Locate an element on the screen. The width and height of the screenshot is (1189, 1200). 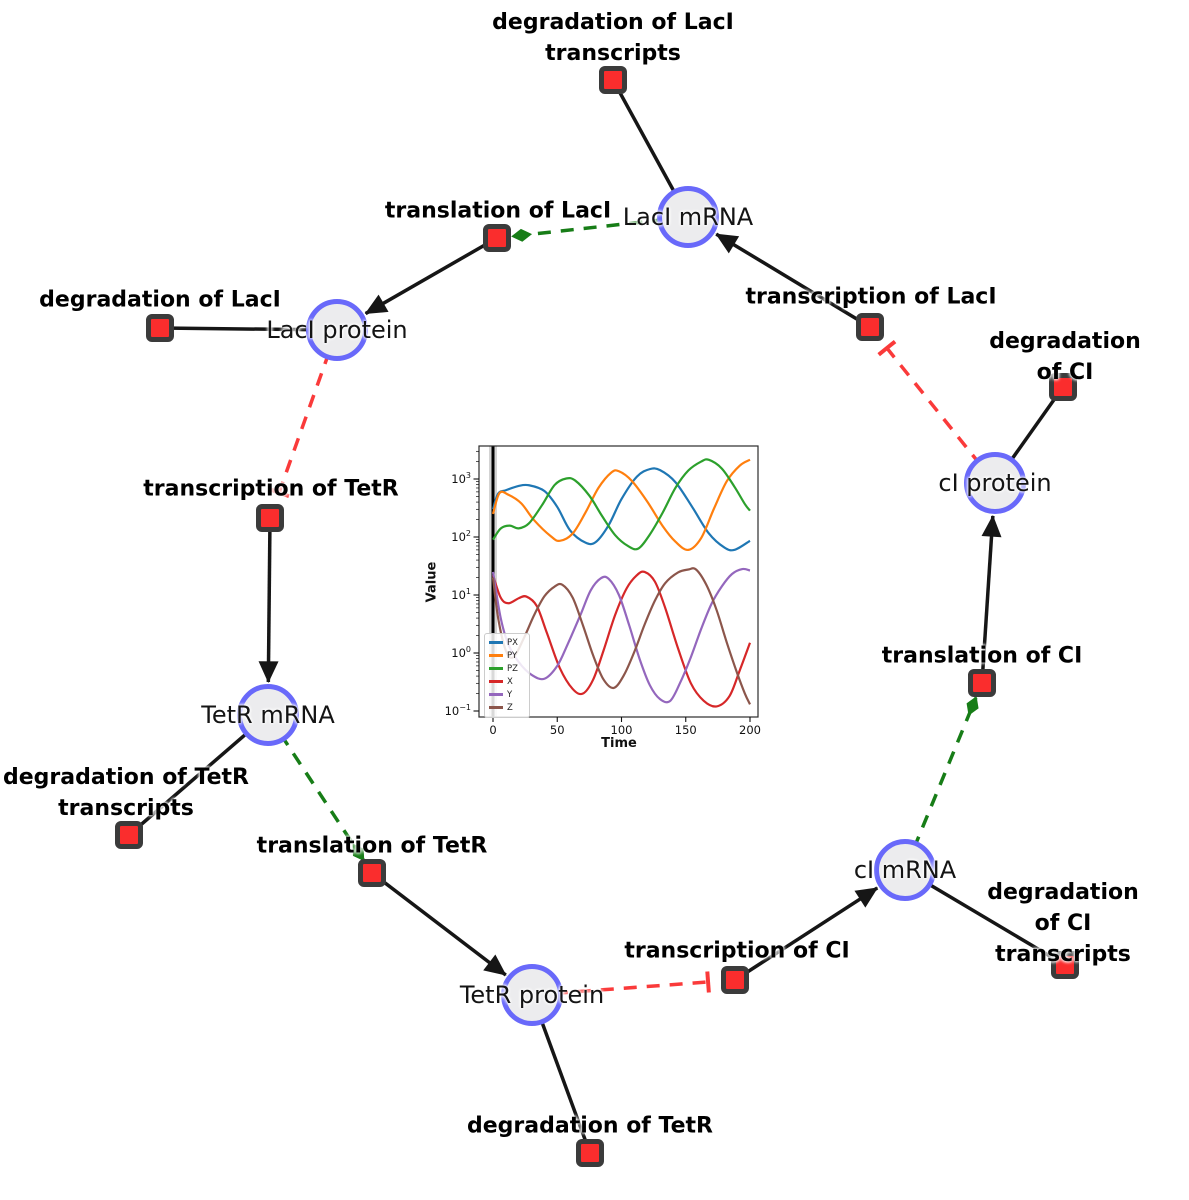
reaction-label-transcription-of-laci: transcription of LacI is located at coordinates (871, 297).